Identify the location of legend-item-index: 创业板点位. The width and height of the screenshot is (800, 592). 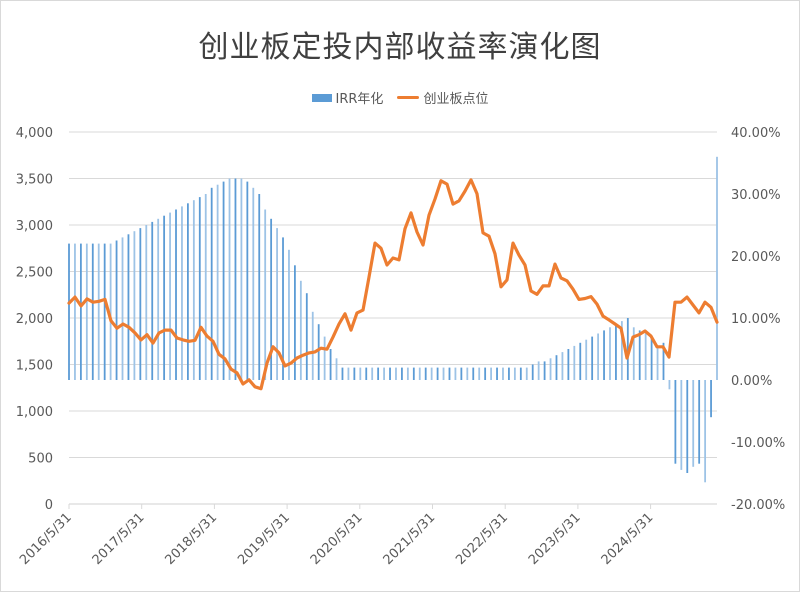
(442, 97).